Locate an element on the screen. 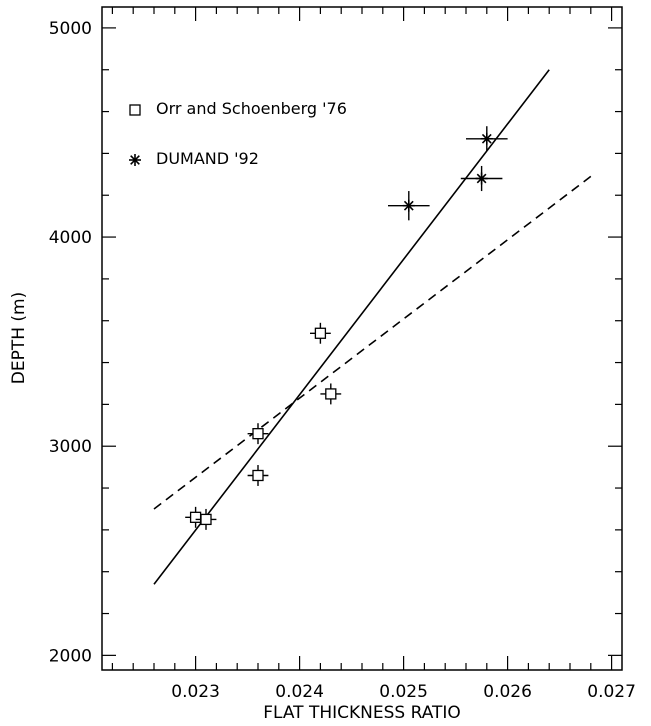 This screenshot has width=651, height=726. y-tick-label: 2000 is located at coordinates (70, 656).